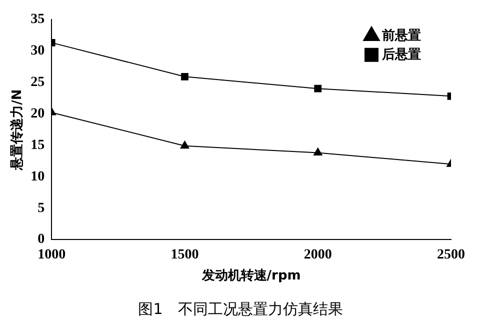 This screenshot has height=333, width=481. Describe the element at coordinates (240, 309) in the screenshot. I see `text: 图1 不同工况悬置力仿真结果` at that location.